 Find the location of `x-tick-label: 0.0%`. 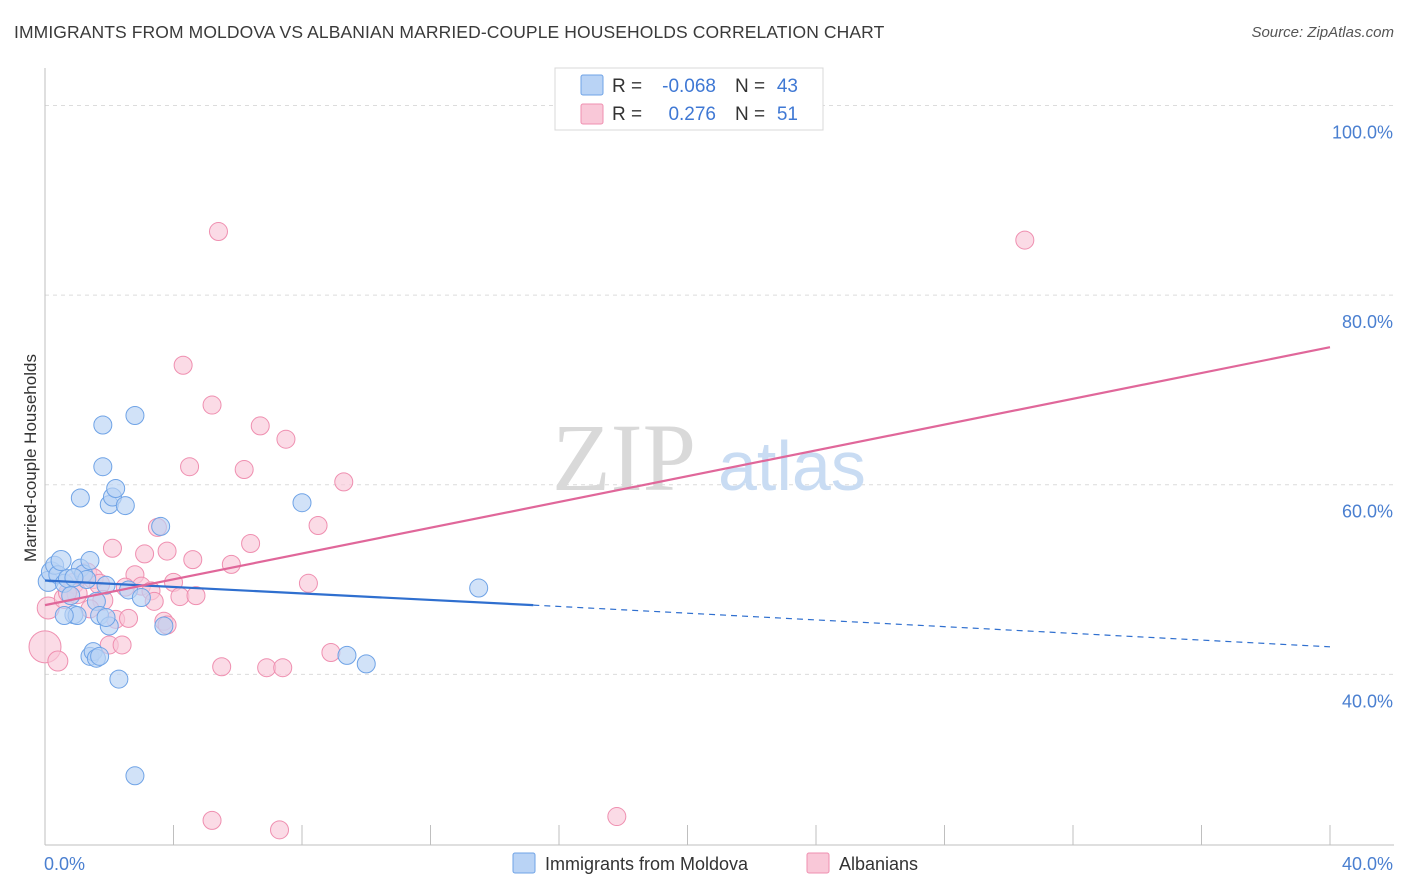

x-tick-label: 0.0% is located at coordinates (64, 864).